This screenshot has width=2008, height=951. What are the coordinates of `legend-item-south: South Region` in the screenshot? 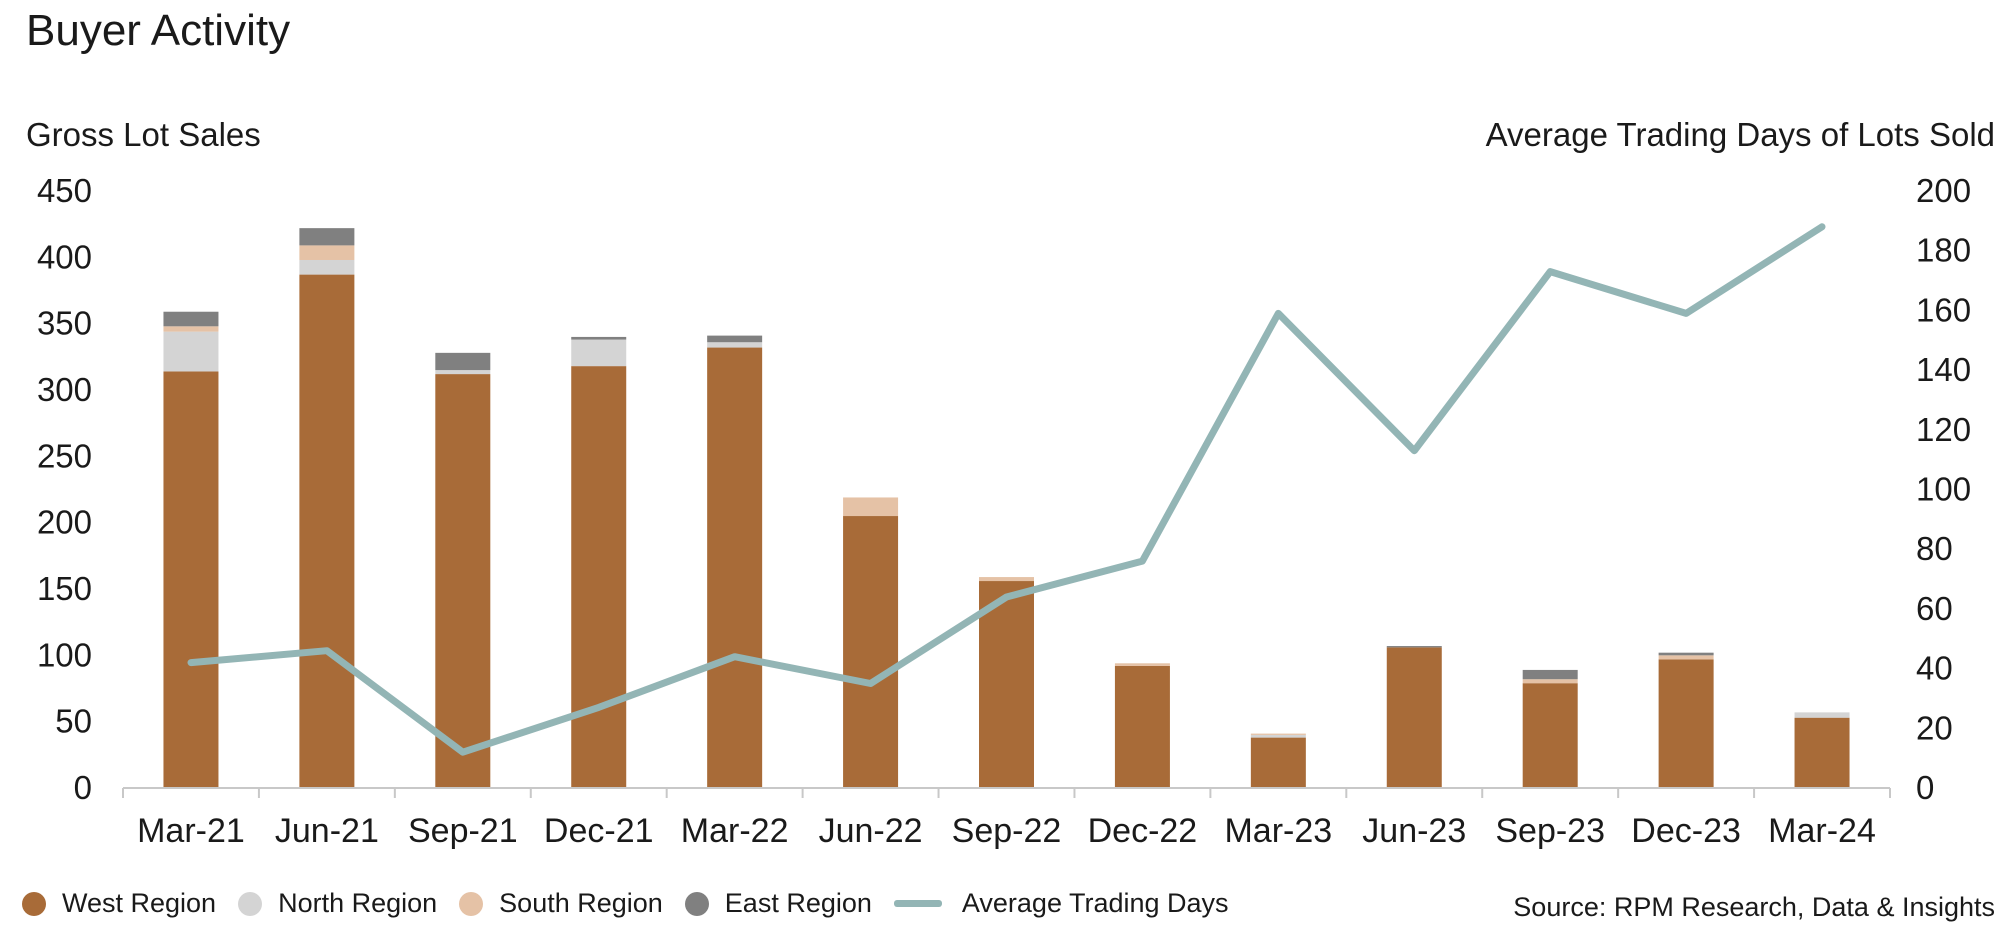 It's located at (561, 903).